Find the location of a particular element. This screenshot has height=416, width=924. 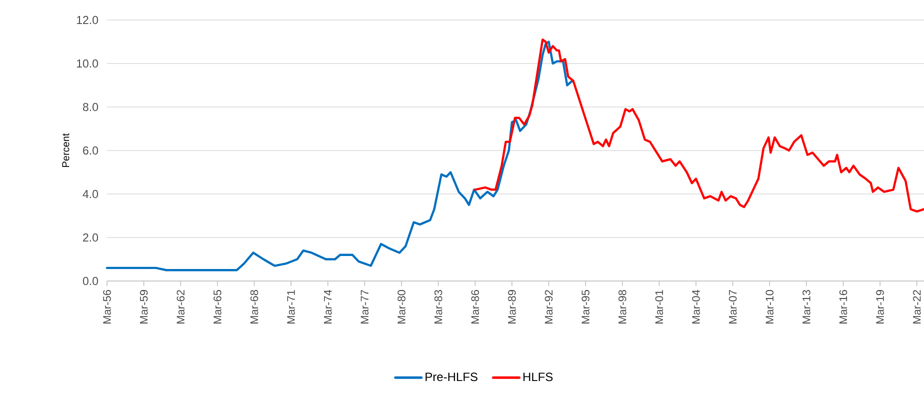

y-tick-label: 10.0 is located at coordinates (87, 63).